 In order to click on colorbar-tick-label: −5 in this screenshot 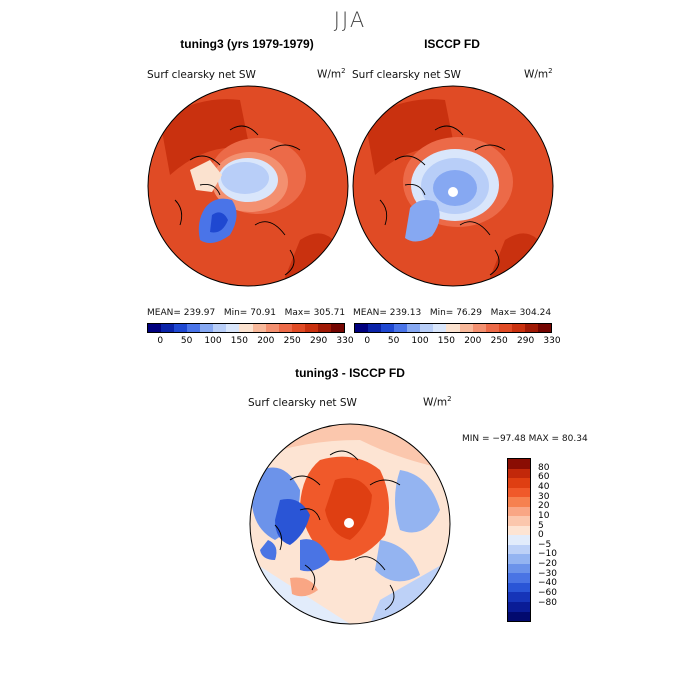, I will do `click(545, 544)`.